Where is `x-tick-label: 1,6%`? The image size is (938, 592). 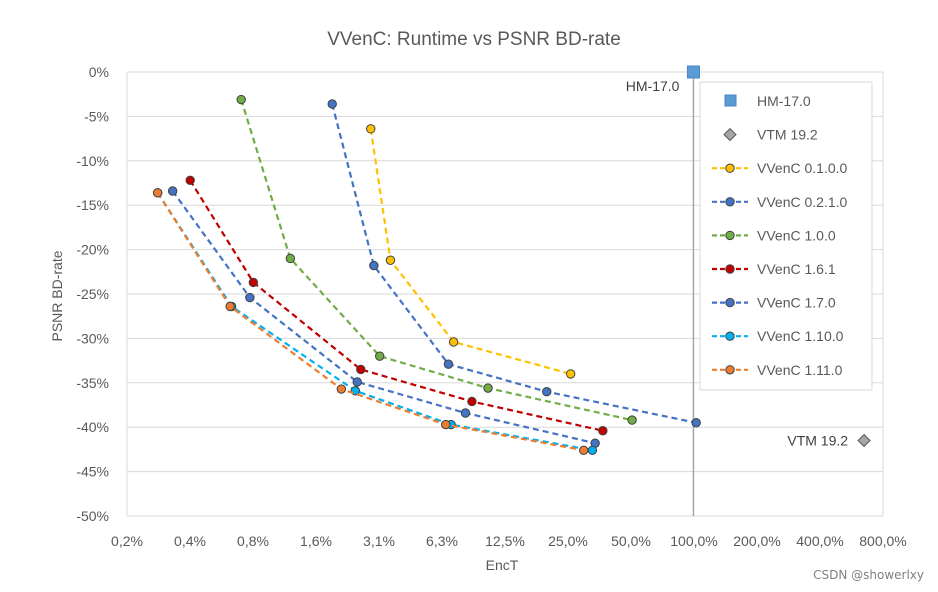 x-tick-label: 1,6% is located at coordinates (316, 541).